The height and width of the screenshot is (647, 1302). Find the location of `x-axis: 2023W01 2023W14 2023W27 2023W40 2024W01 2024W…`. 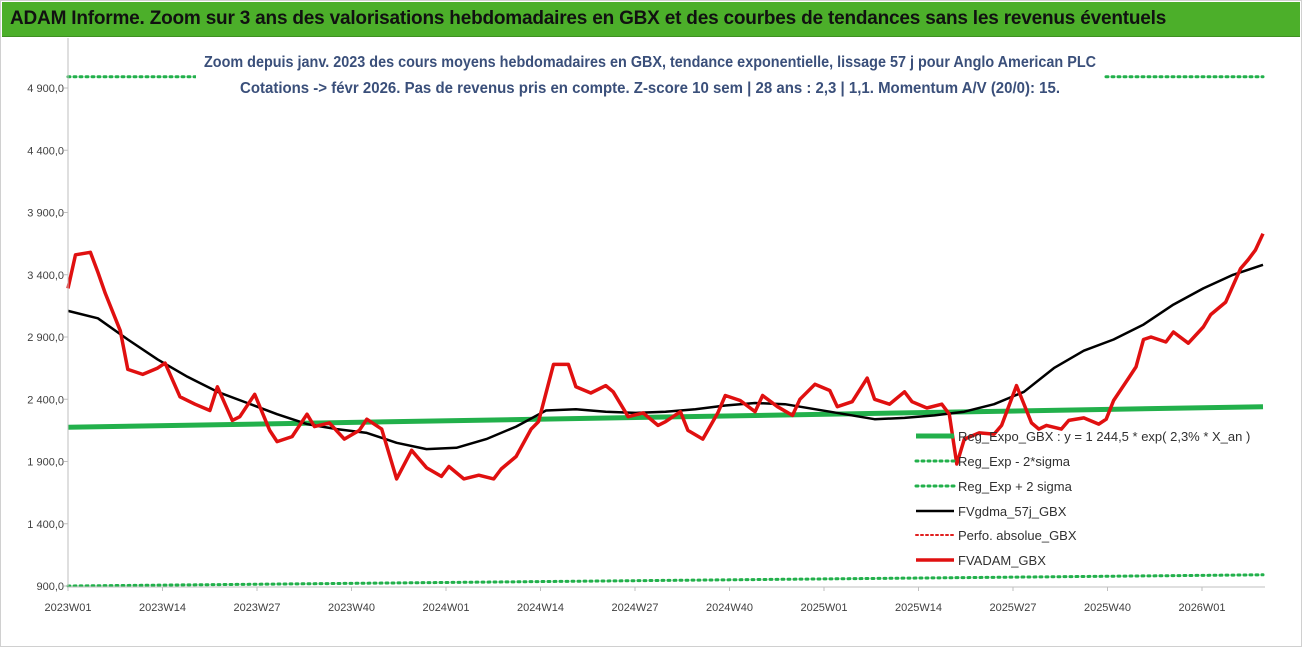

x-axis: 2023W01 2023W14 2023W27 2023W40 2024W01 2024W… is located at coordinates (654, 600).